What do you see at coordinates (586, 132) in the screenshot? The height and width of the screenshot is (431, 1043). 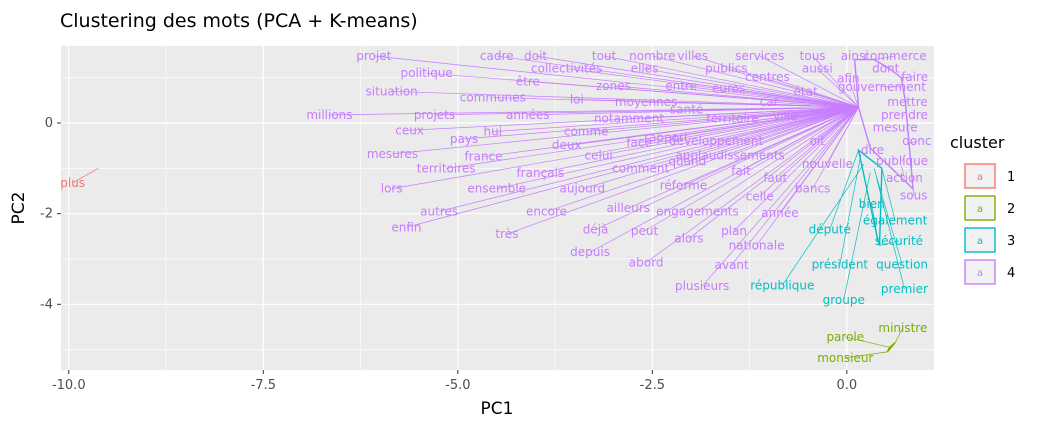 I see `point-label: comme` at bounding box center [586, 132].